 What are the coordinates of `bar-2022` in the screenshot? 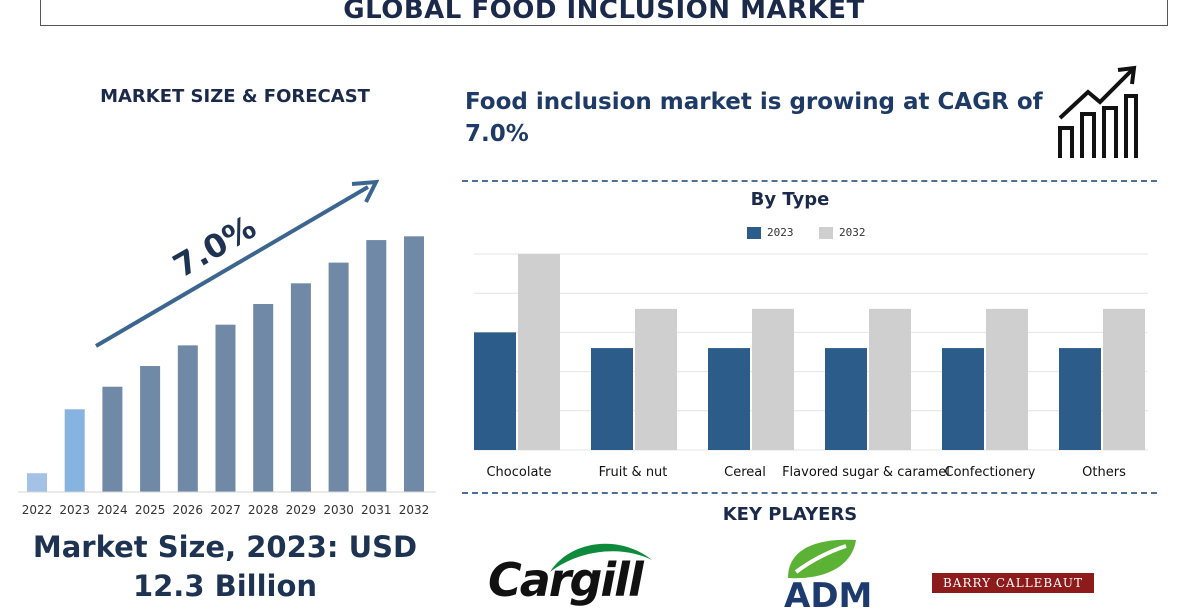 It's located at (37, 482).